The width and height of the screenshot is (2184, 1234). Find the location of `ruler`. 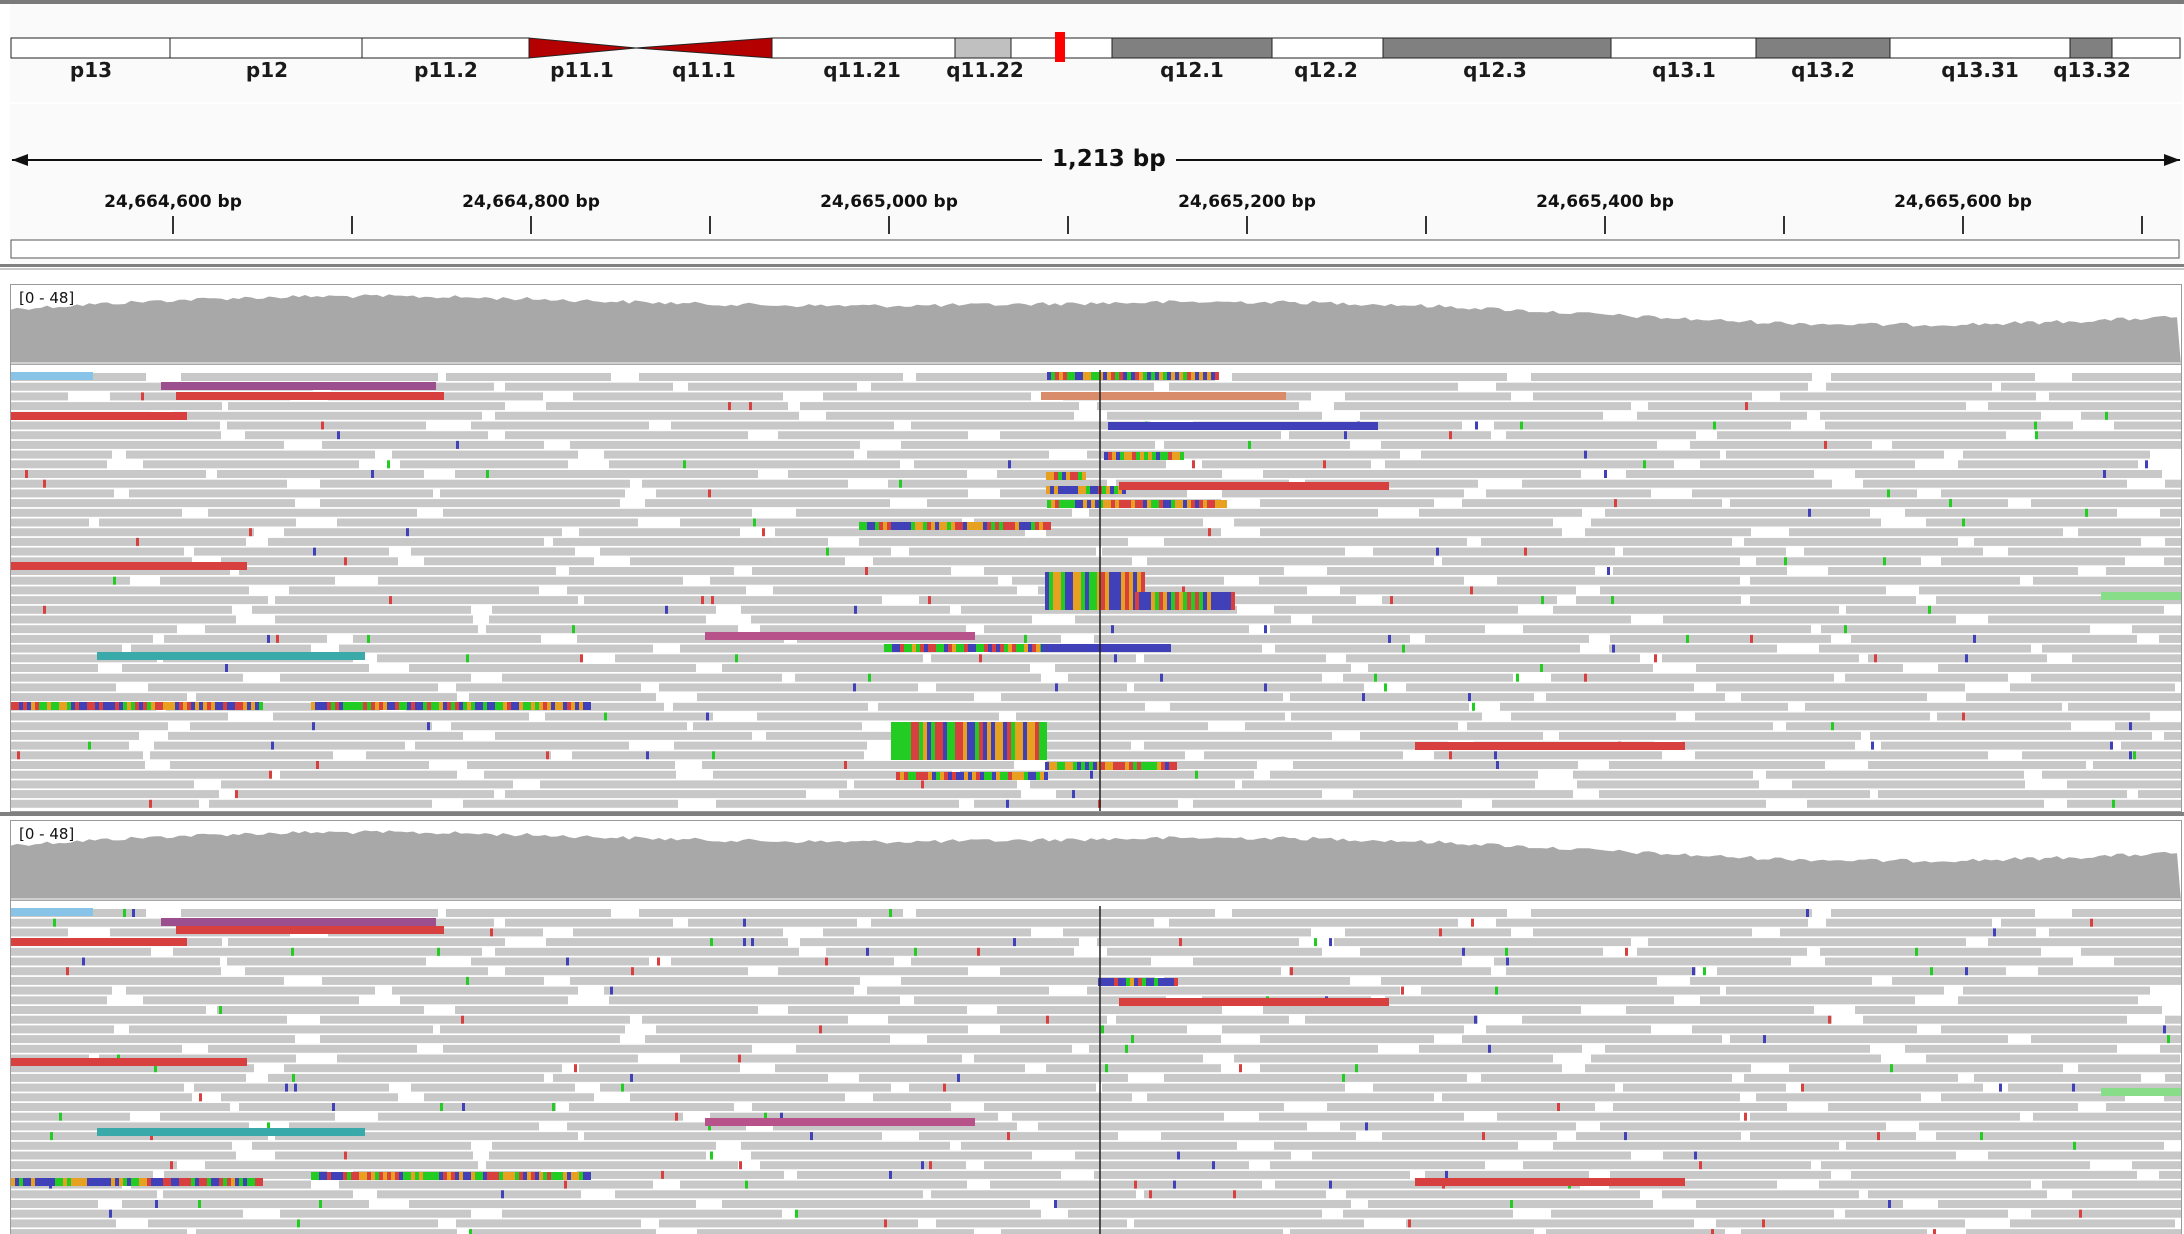

ruler is located at coordinates (1096, 184).